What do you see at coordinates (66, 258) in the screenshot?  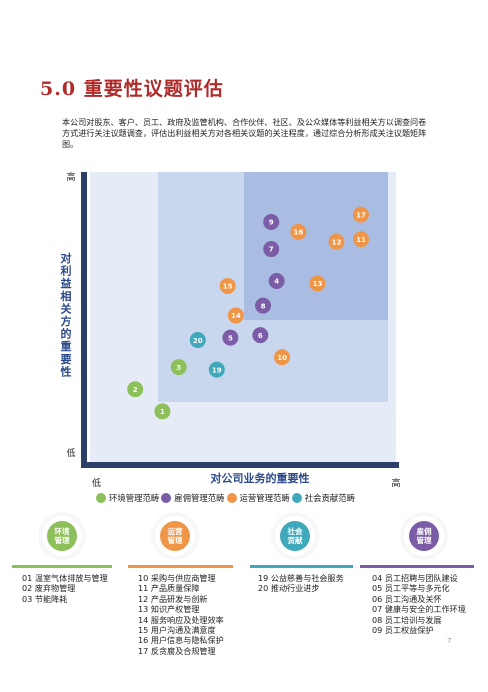 I see `y-axis-title-char: 对` at bounding box center [66, 258].